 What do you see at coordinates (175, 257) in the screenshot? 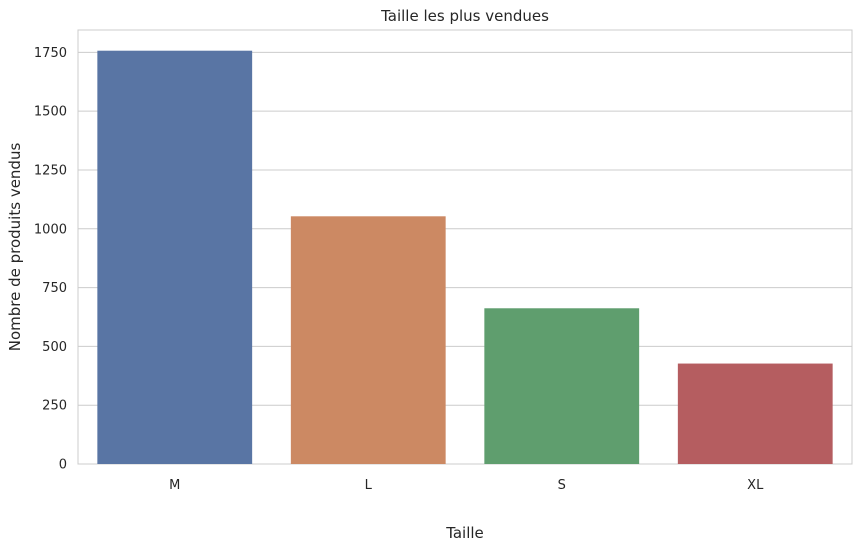
I see `bar-m` at bounding box center [175, 257].